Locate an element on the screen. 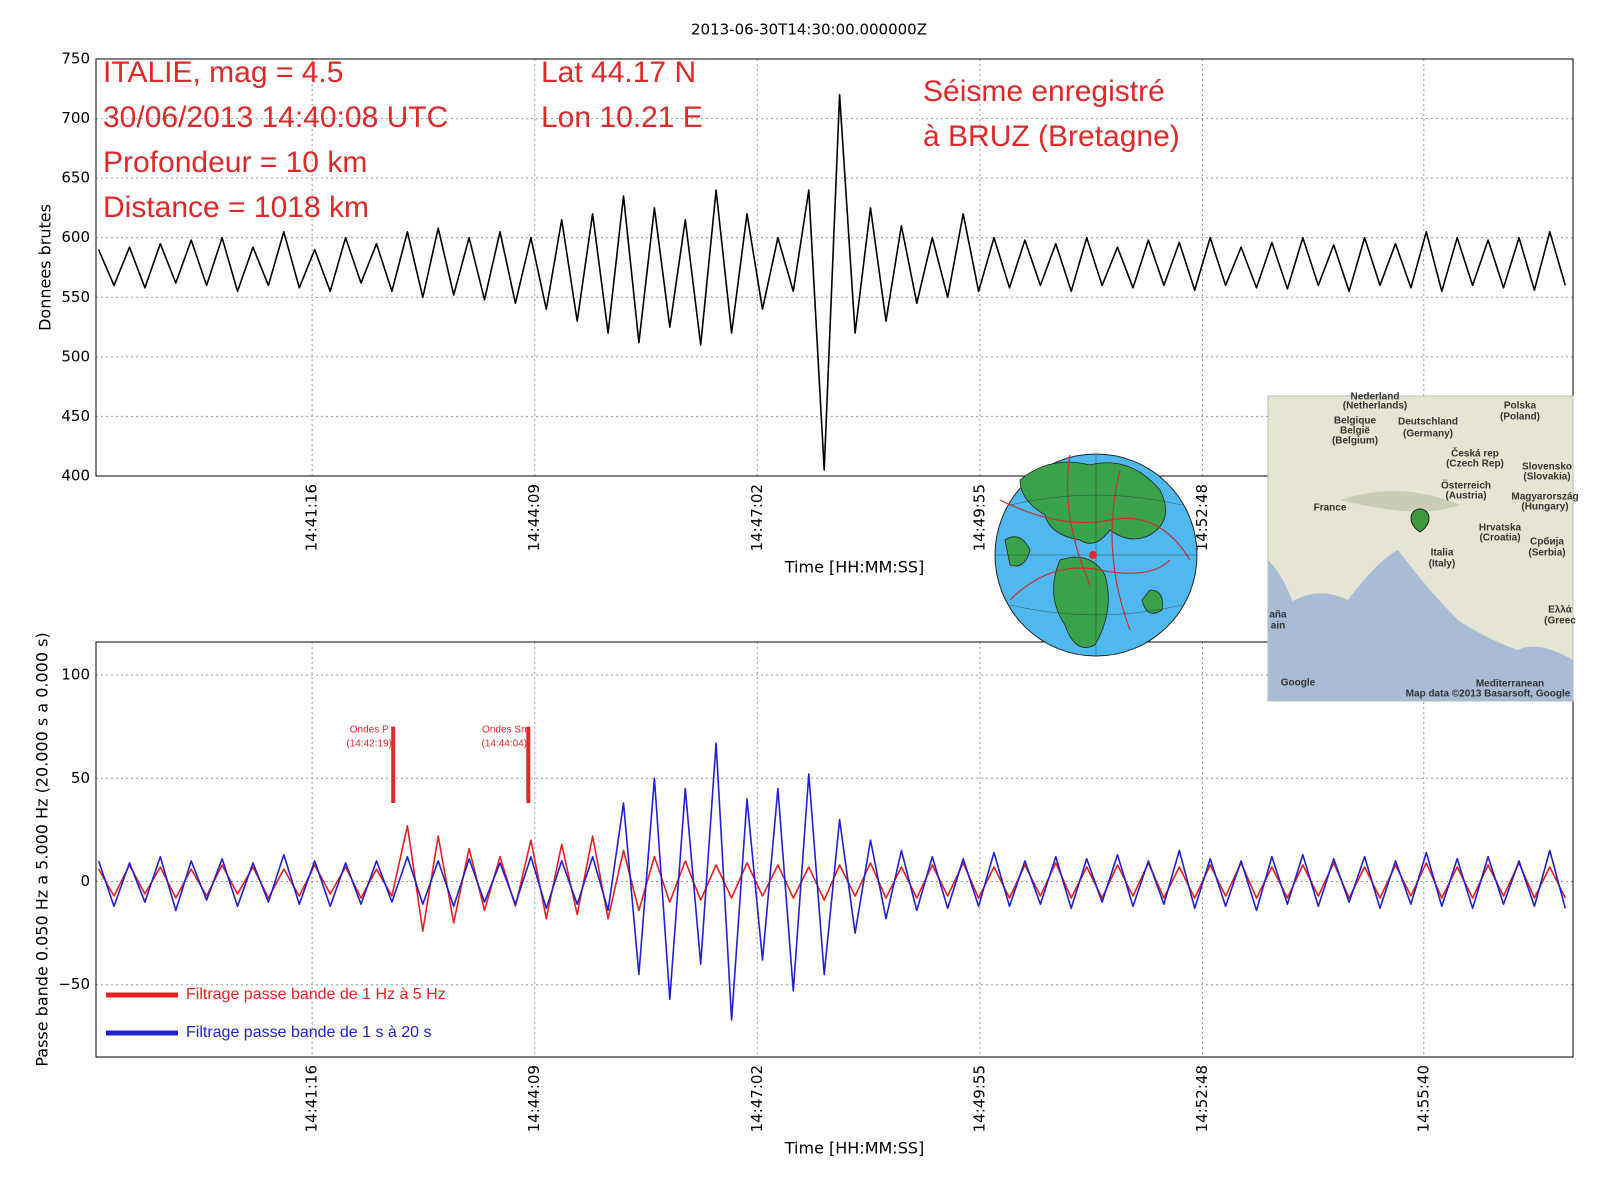  globe-plates is located at coordinates (1095, 542).